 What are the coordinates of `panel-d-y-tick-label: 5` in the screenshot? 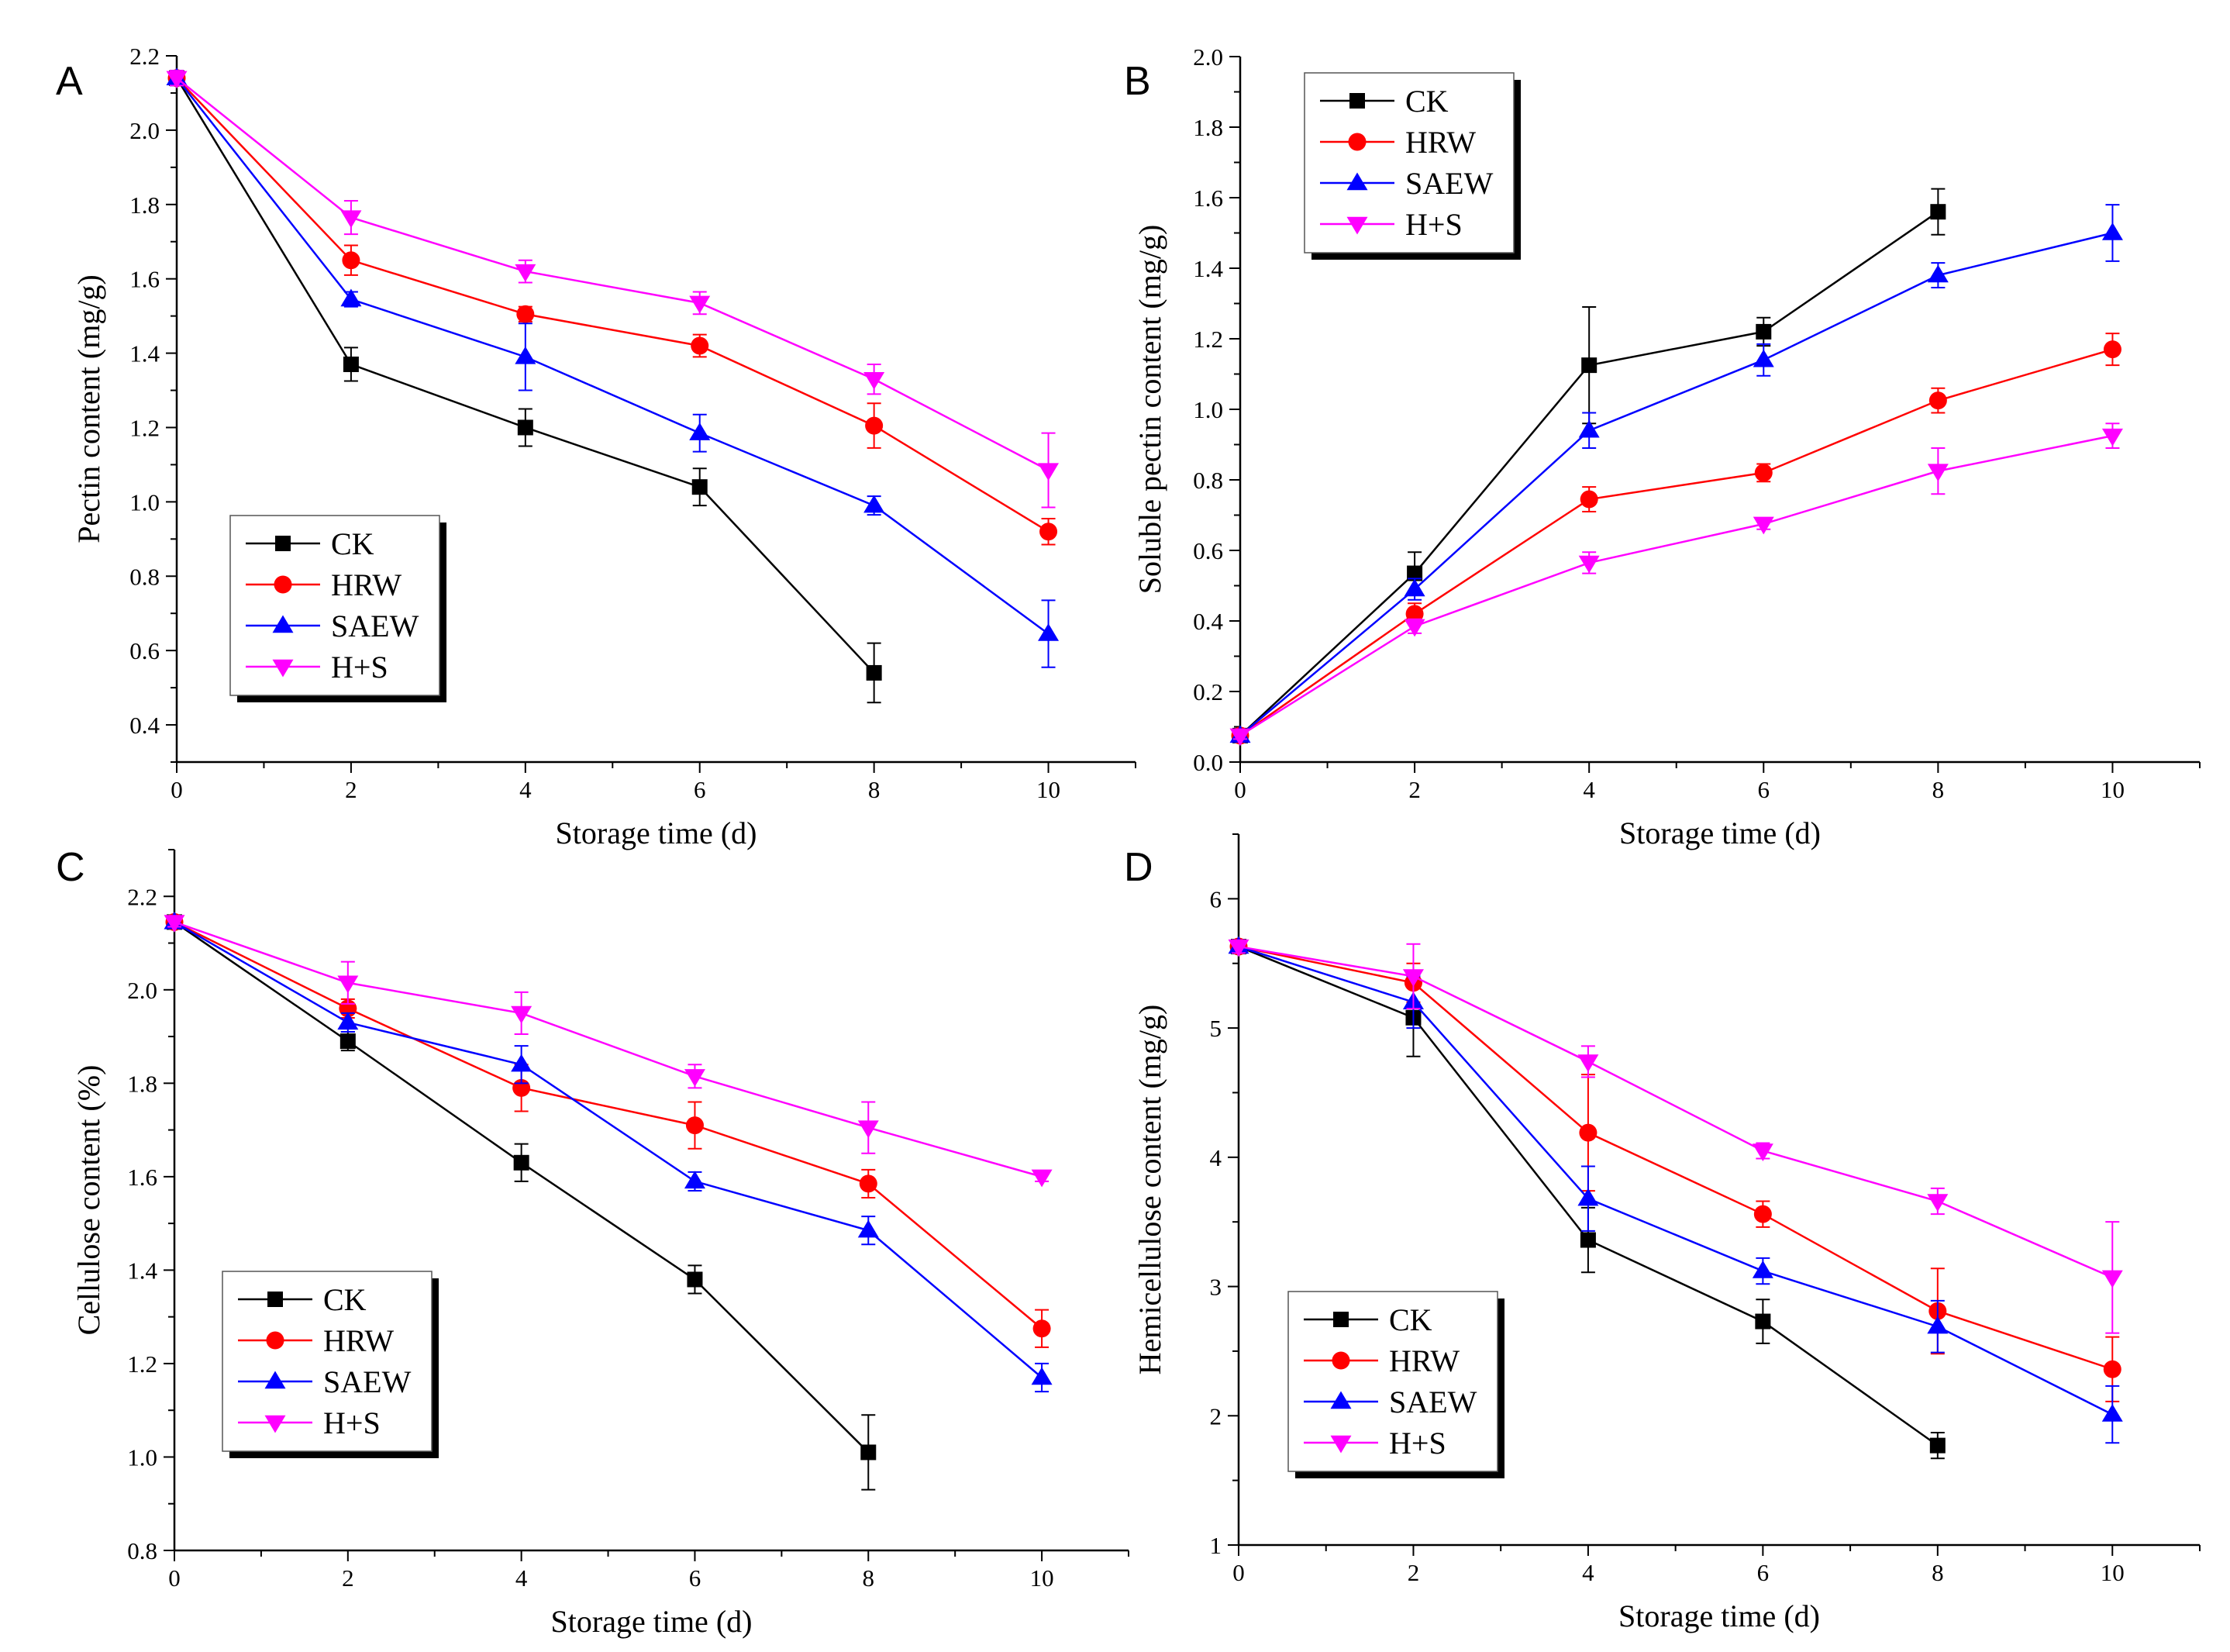 It's located at (1216, 1028).